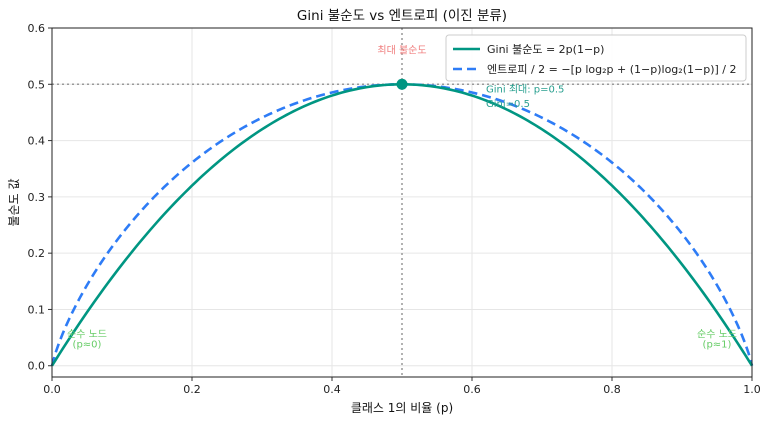 Image resolution: width=768 pixels, height=423 pixels. What do you see at coordinates (402, 408) in the screenshot?
I see `x-axis-label: 클래스 1의 비율 (p)` at bounding box center [402, 408].